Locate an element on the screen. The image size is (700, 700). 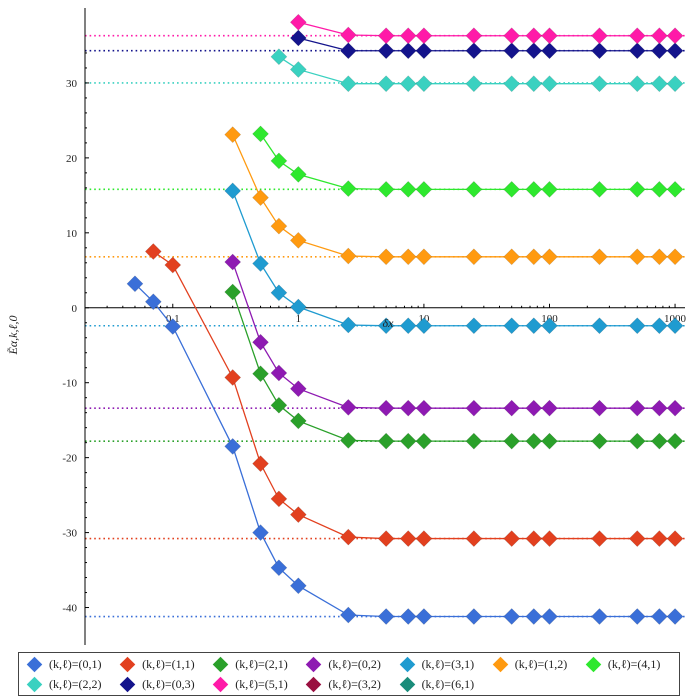
x-tick-label: 1 is located at coordinates (299, 319).